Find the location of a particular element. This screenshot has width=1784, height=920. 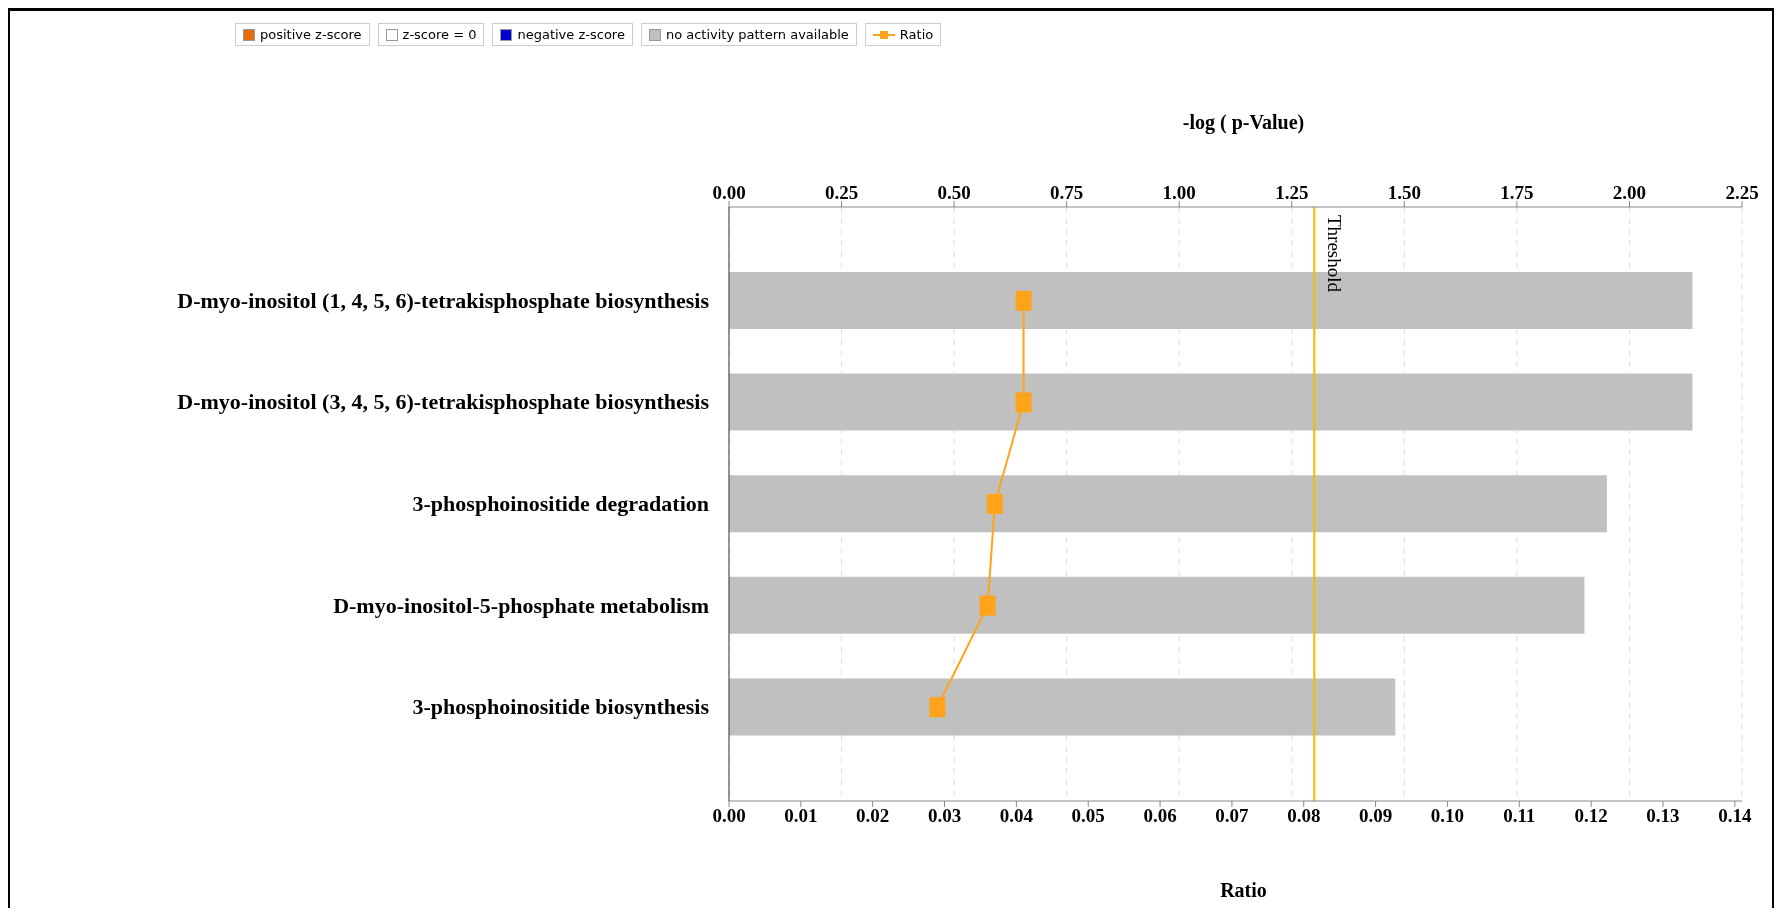

legend-label: positive z-score is located at coordinates (311, 34).